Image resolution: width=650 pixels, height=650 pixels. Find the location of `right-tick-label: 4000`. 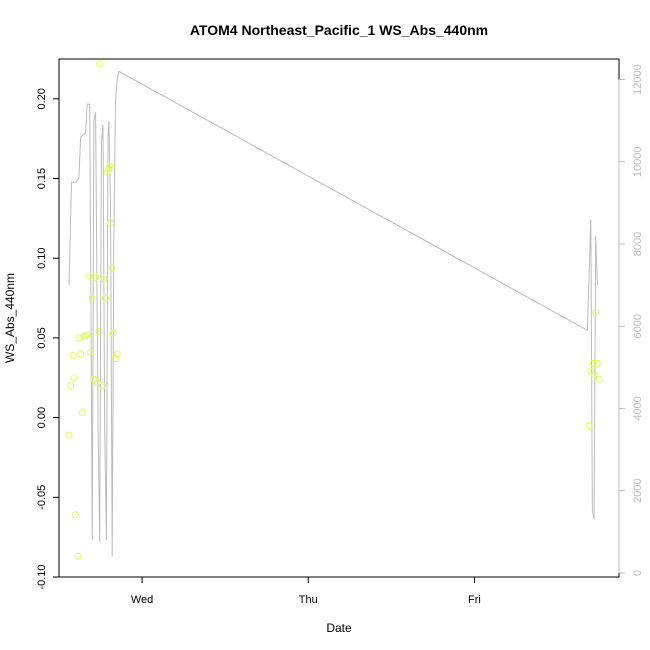

right-tick-label: 4000 is located at coordinates (638, 408).